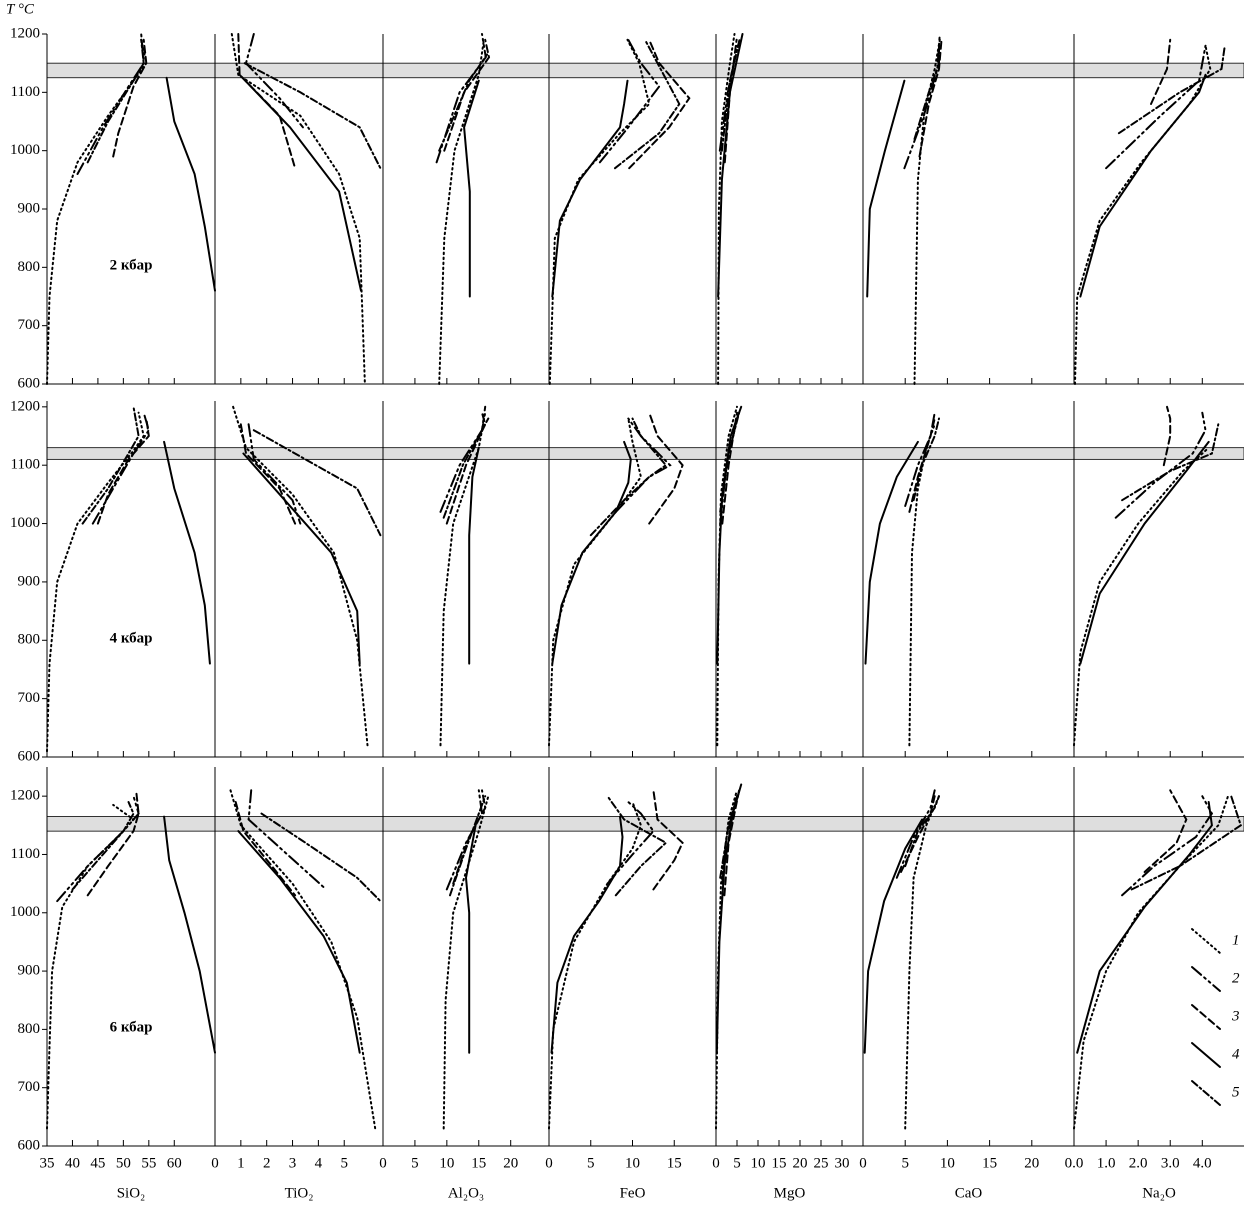 This screenshot has height=1210, width=1244. I want to click on x-tick-label: 4, so click(319, 1163).